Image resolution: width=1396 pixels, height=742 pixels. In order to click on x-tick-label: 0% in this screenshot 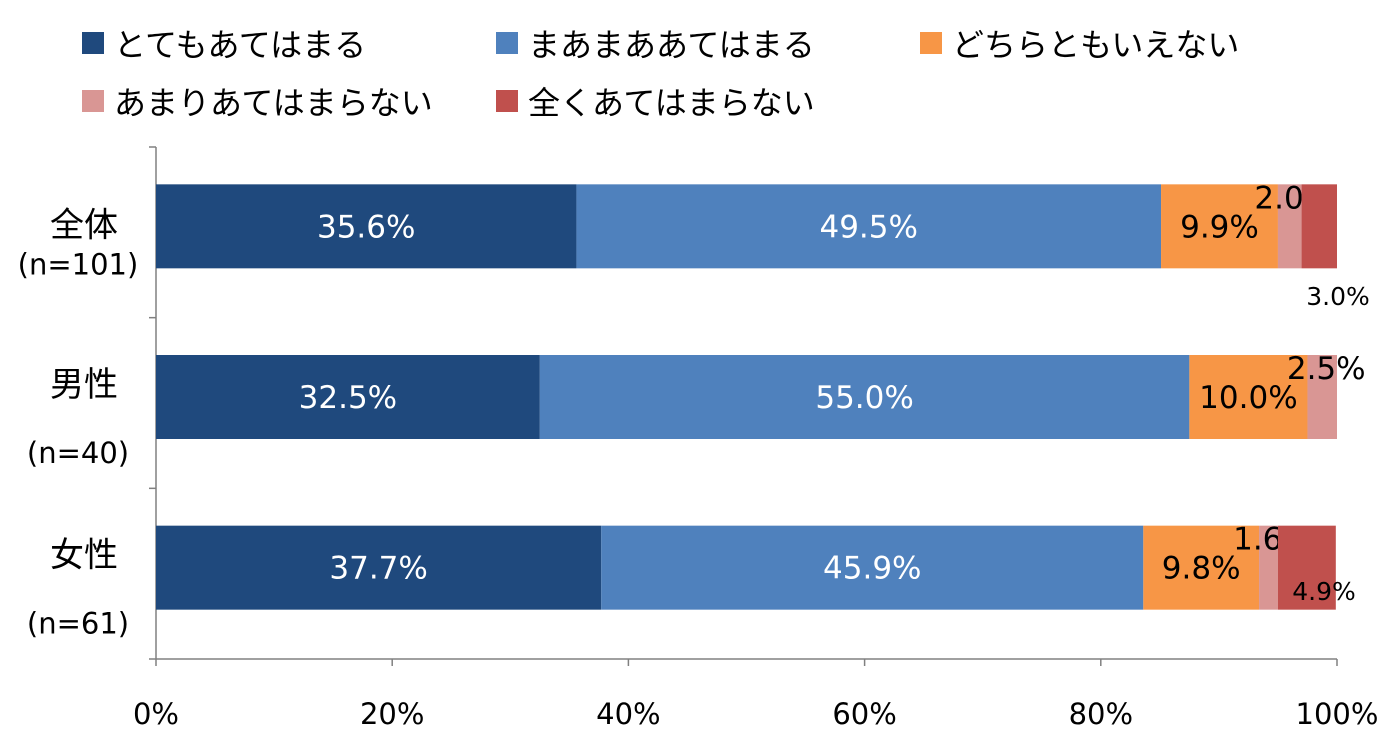, I will do `click(156, 714)`.